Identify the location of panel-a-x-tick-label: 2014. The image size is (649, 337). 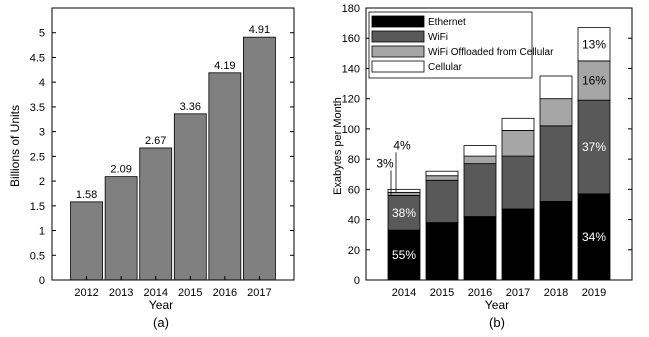
(155, 293).